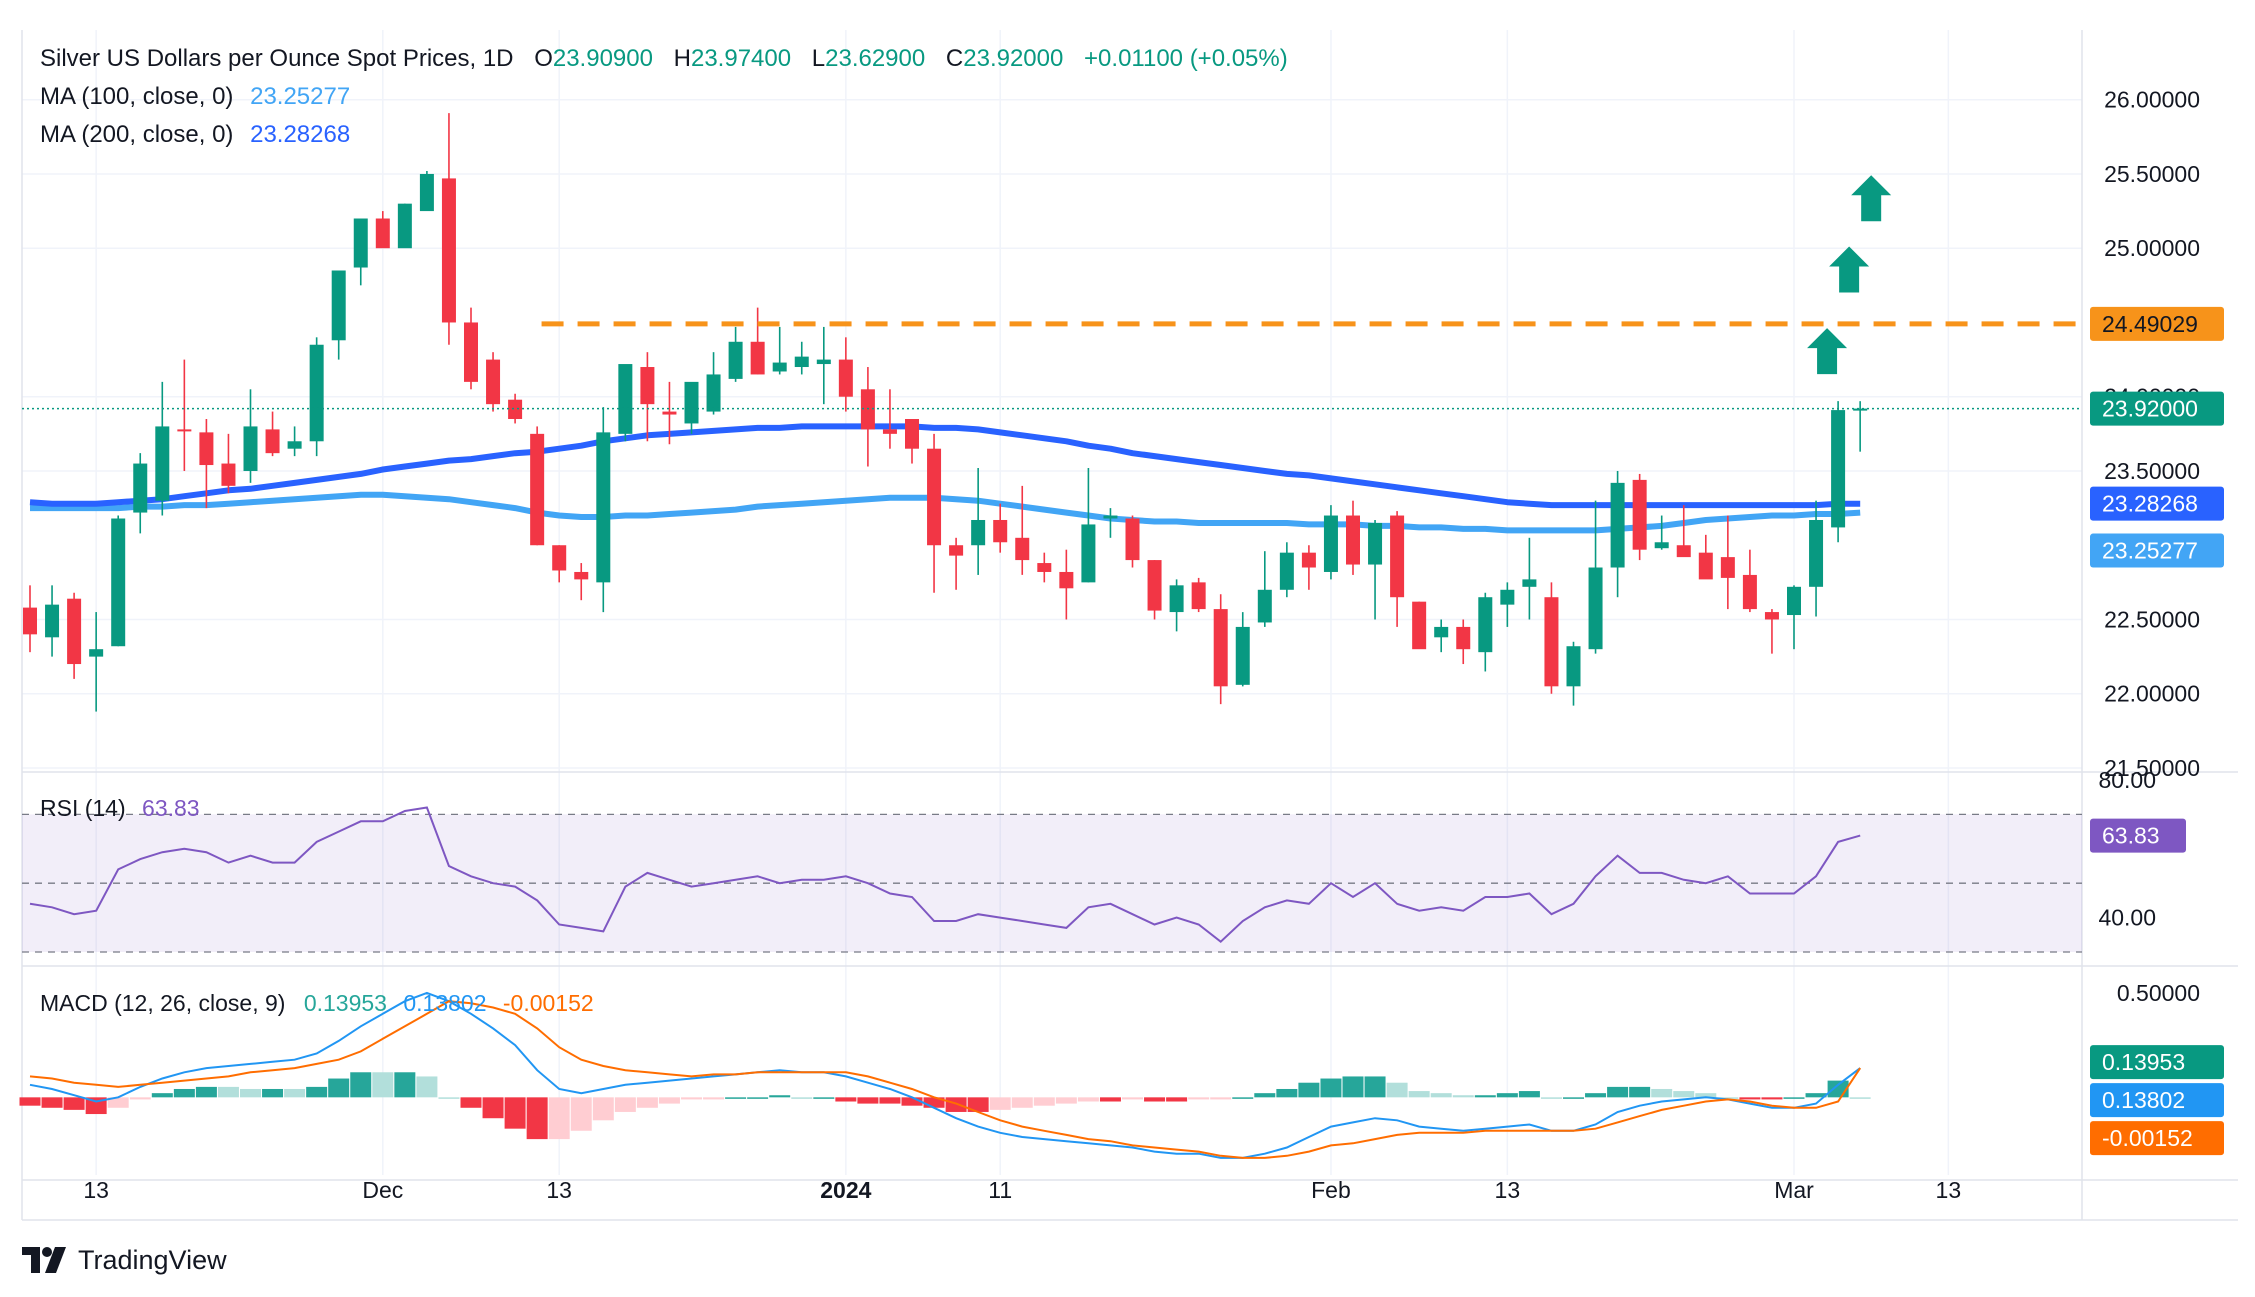  I want to click on macd-value-tag-bg, so click(2157, 1062).